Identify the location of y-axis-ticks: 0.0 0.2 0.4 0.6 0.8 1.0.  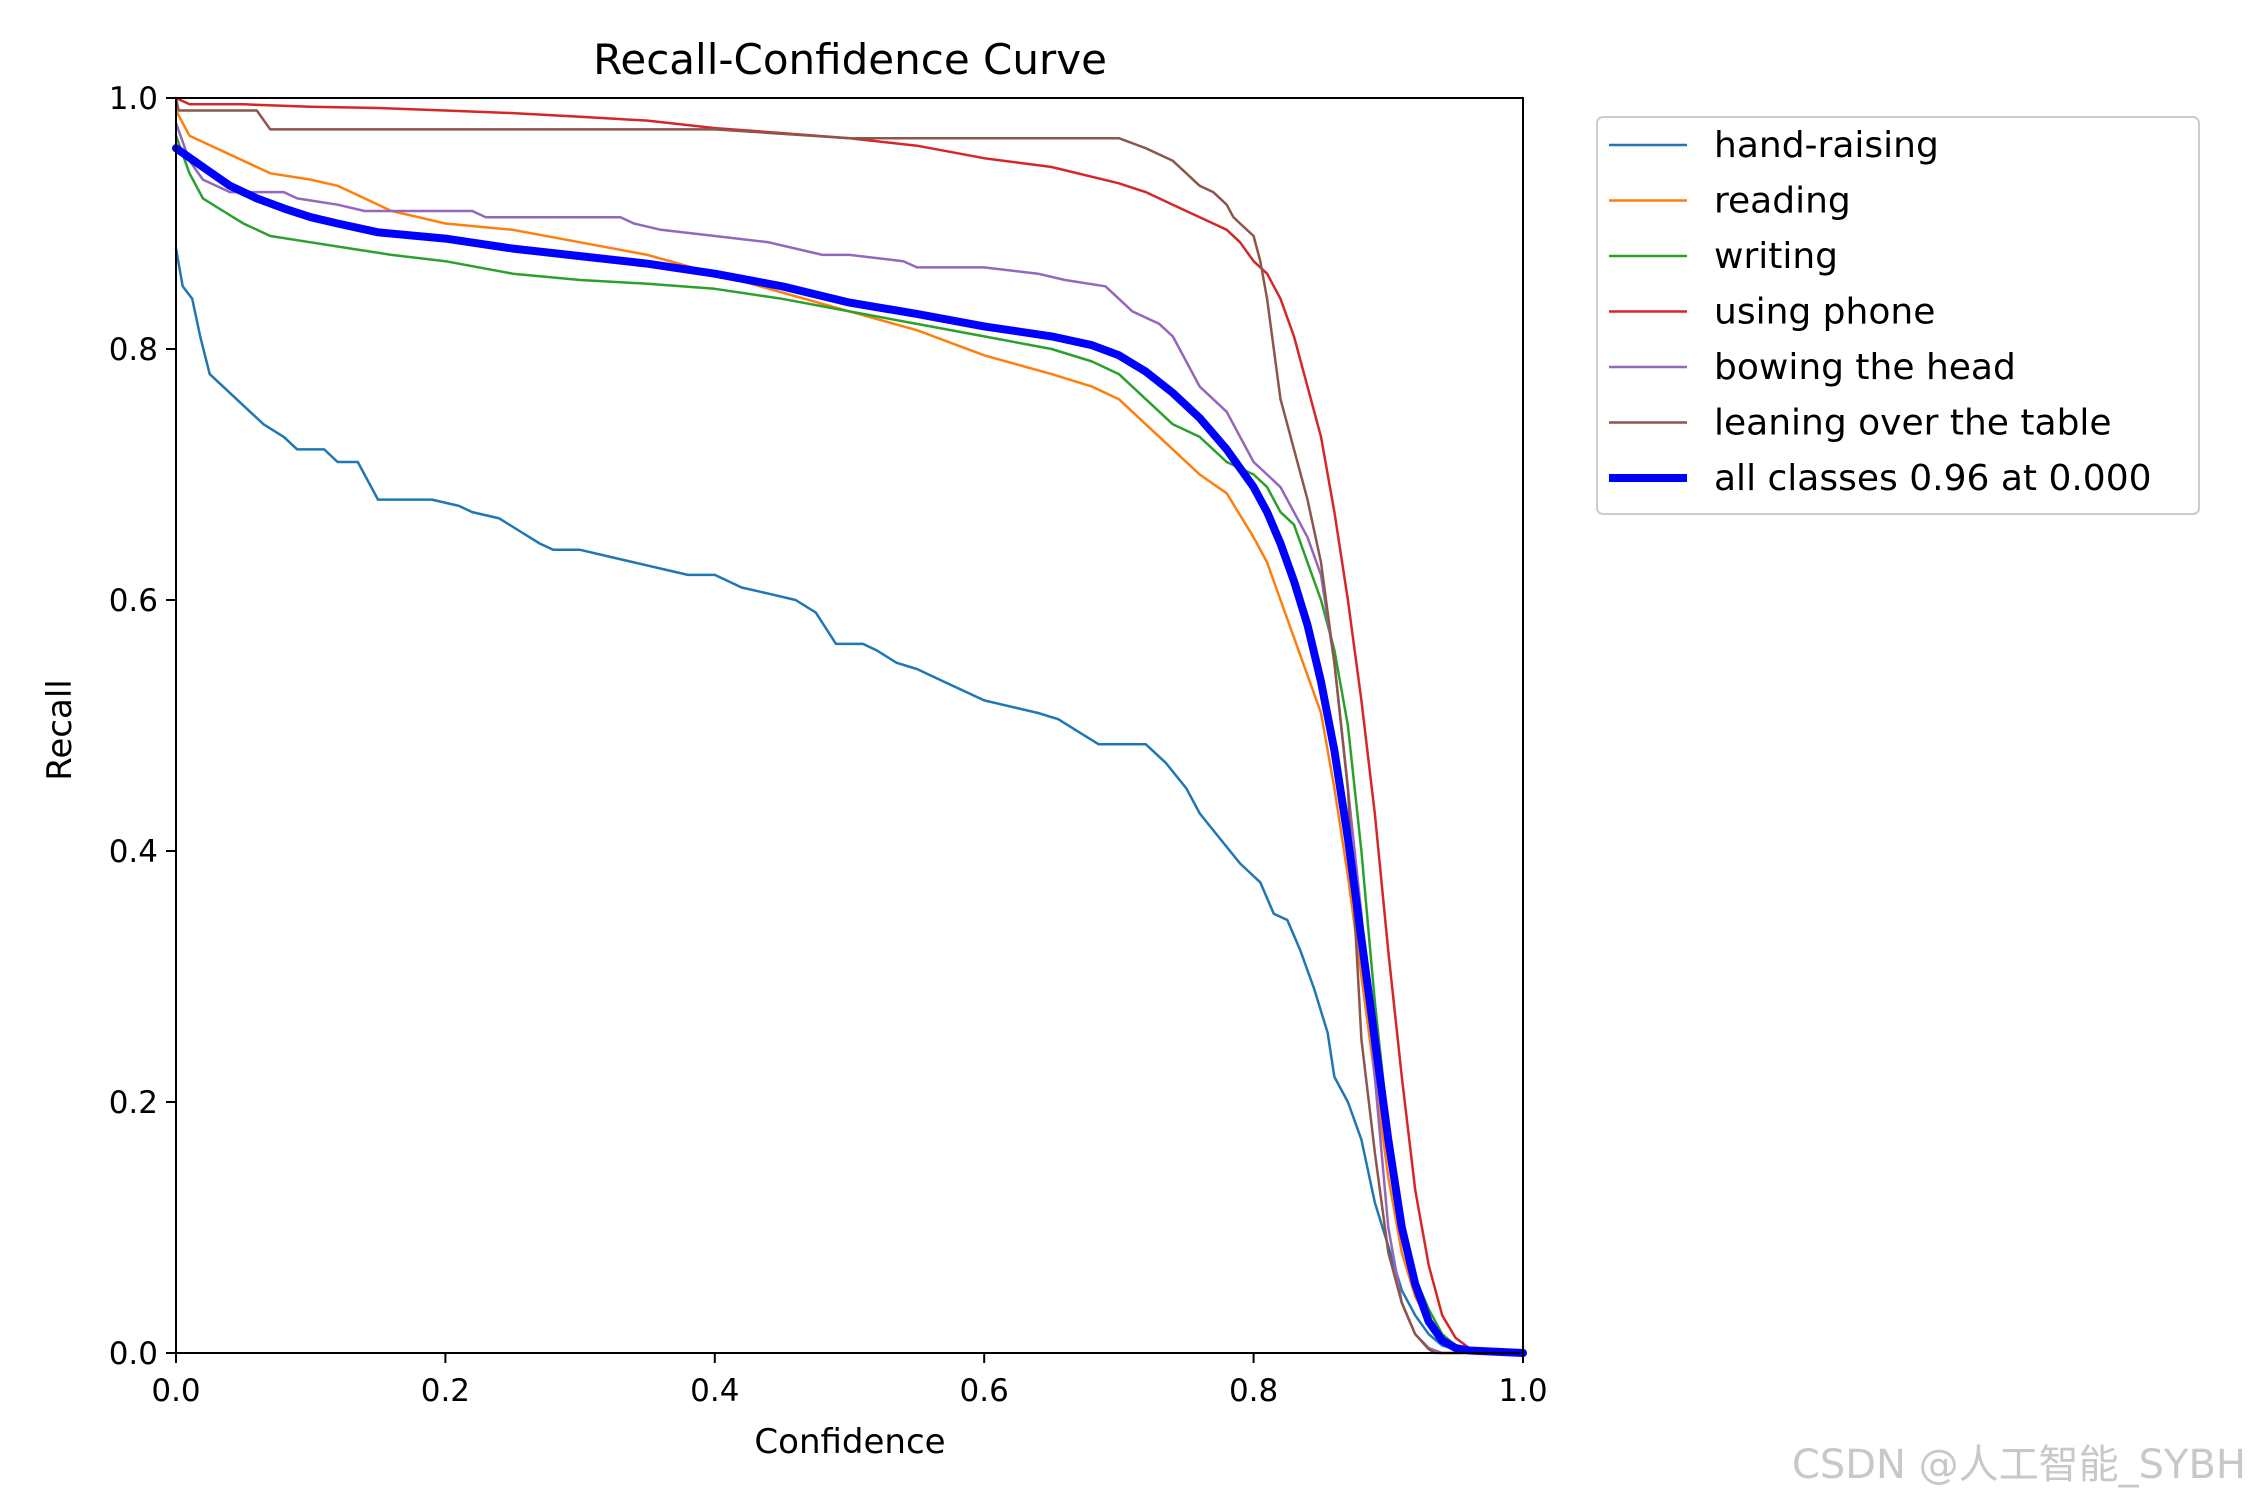
(142, 726).